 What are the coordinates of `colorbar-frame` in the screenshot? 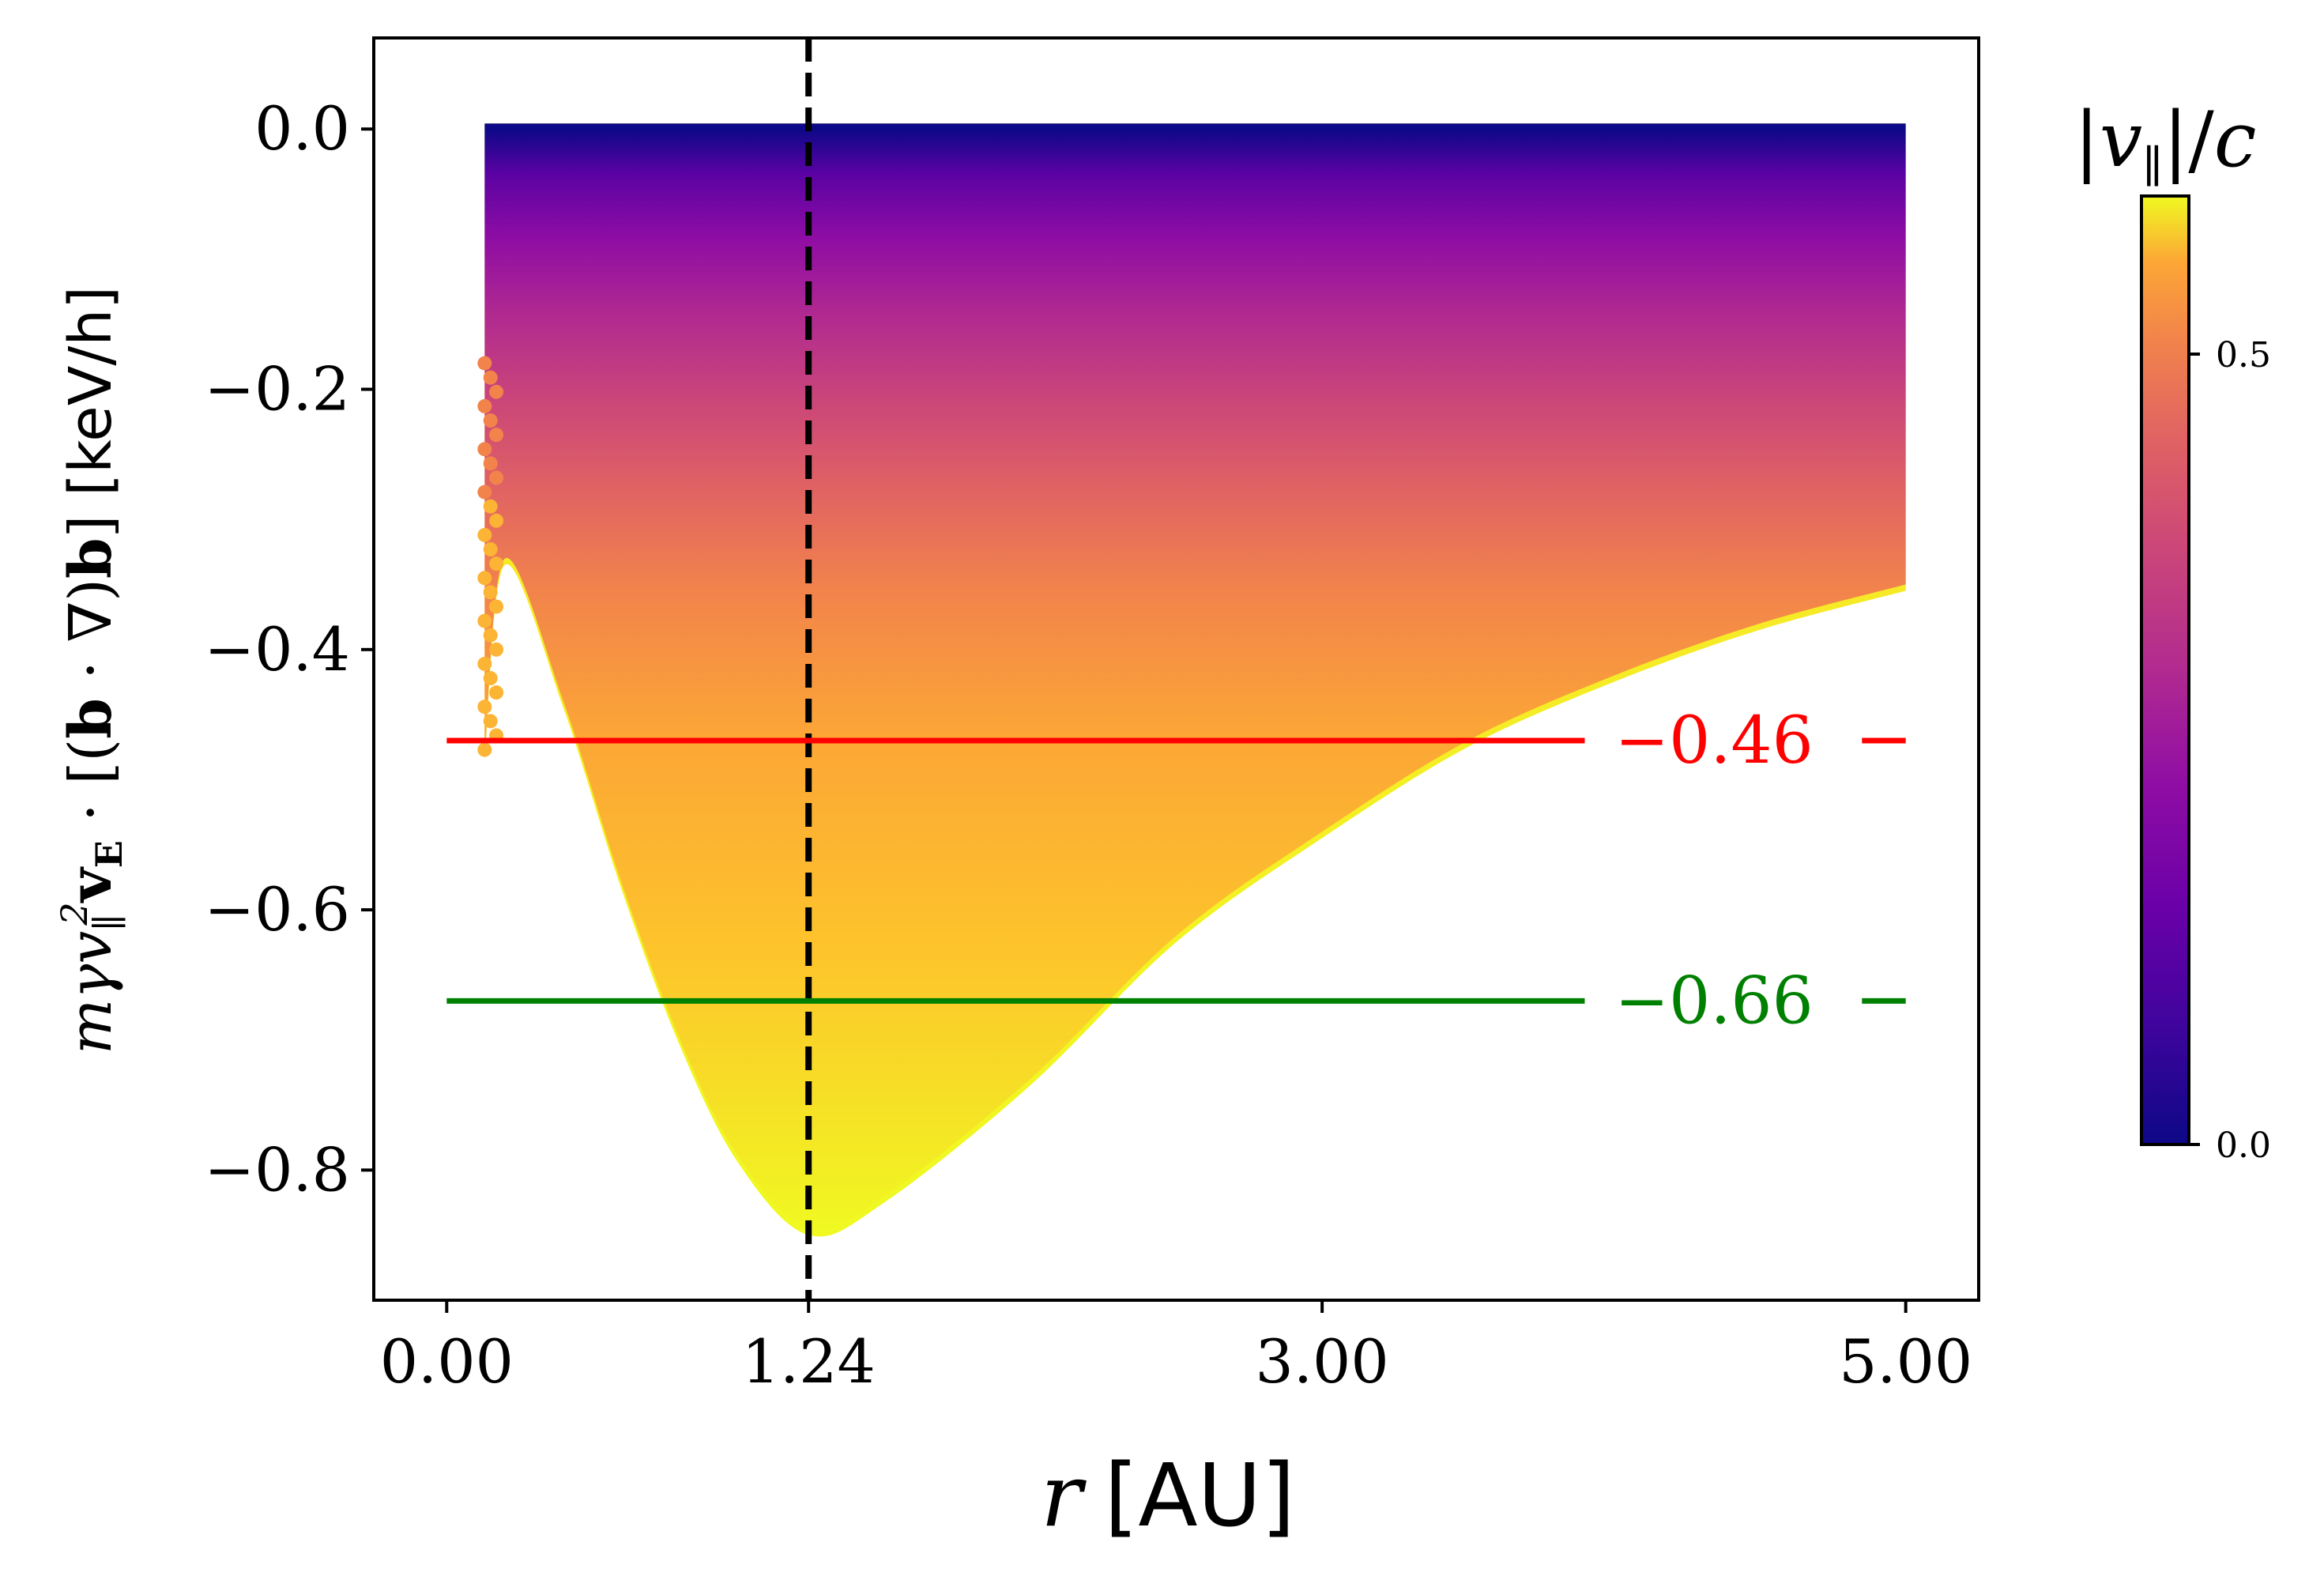 It's located at (2165, 670).